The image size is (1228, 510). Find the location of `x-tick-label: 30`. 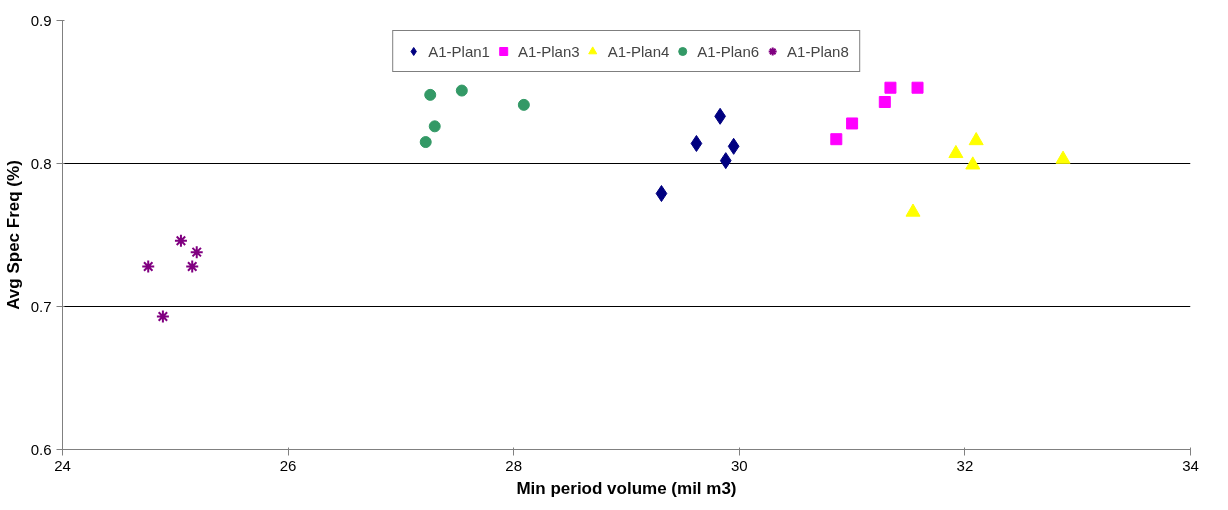

x-tick-label: 30 is located at coordinates (739, 465).